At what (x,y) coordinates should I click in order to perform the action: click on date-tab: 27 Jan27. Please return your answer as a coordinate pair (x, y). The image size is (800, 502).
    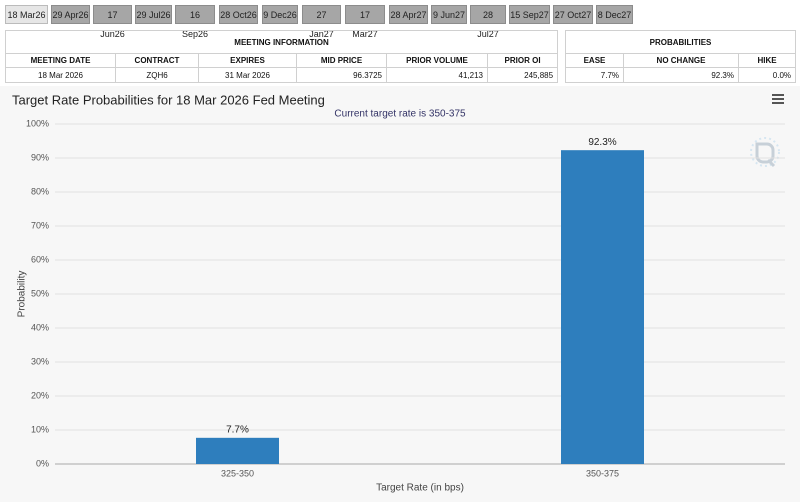
    Looking at the image, I should click on (321, 22).